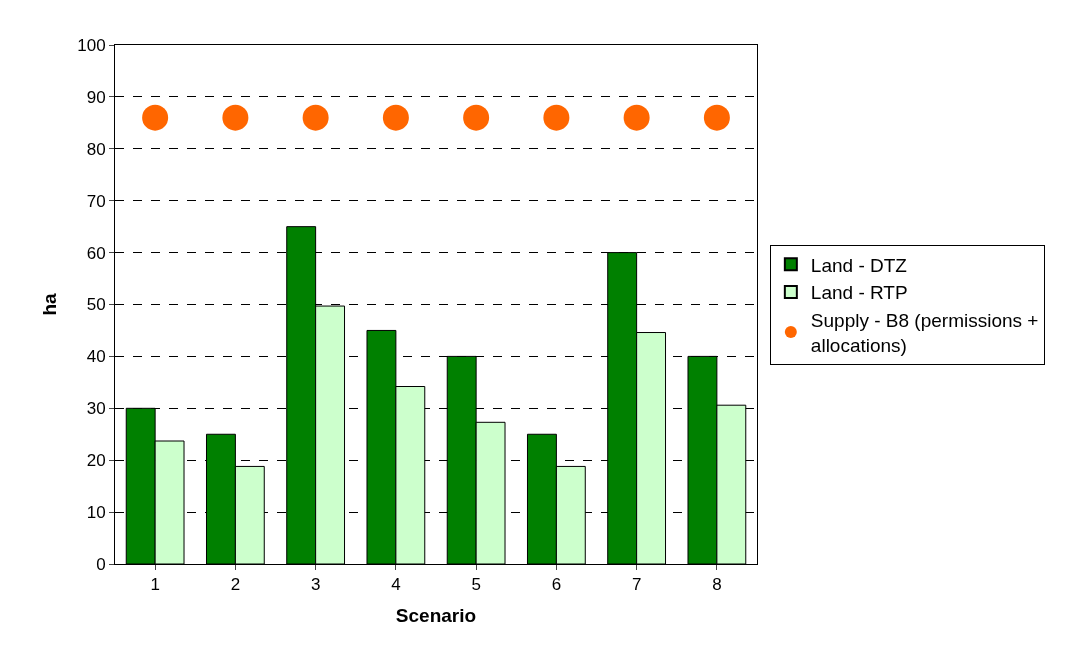  I want to click on y-tick-label: 80, so click(96, 149).